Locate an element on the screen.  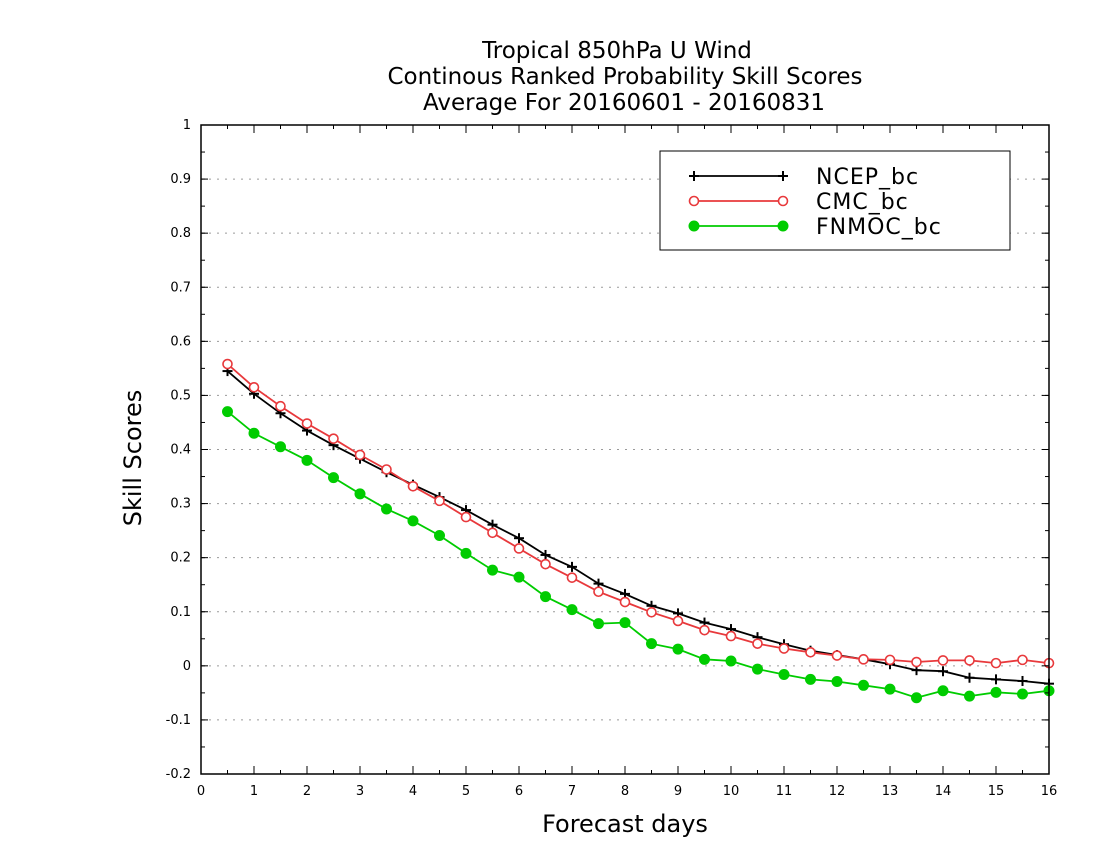
legend-item-FNMOC_bc: FNMOC_bc is located at coordinates (815, 227).